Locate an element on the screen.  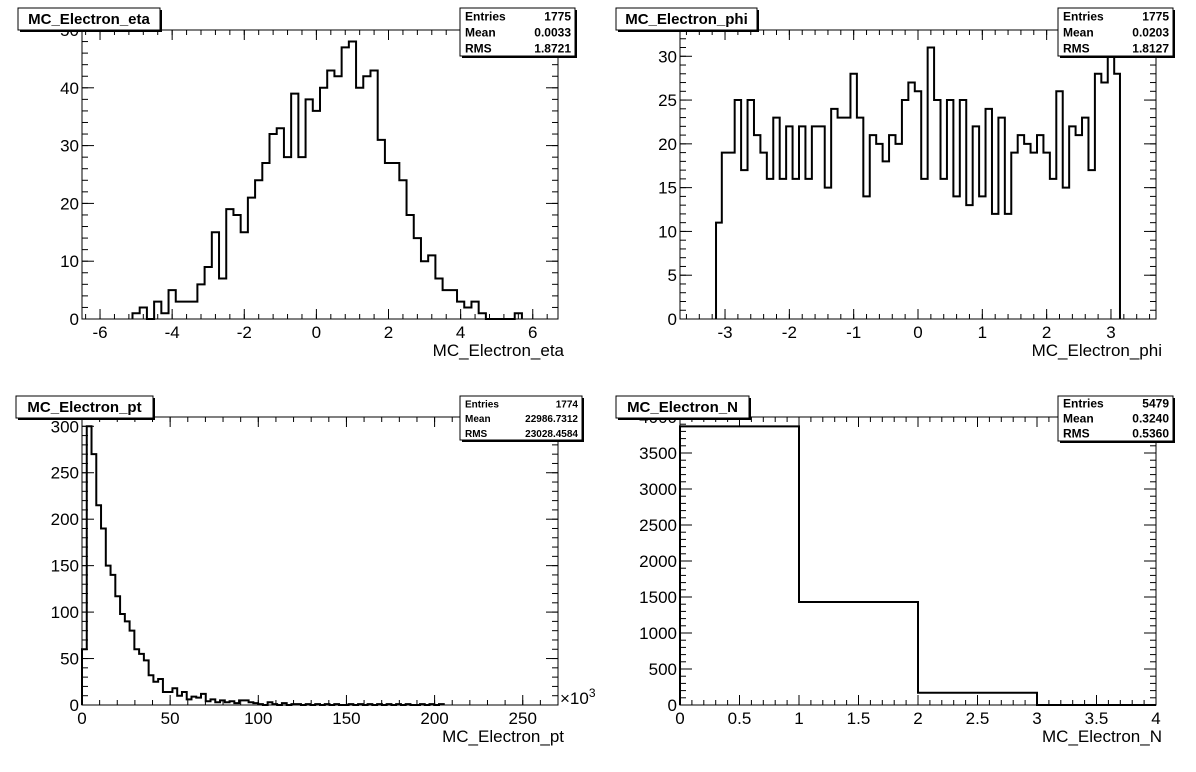
y-tick-label: 1500 is located at coordinates (658, 597).